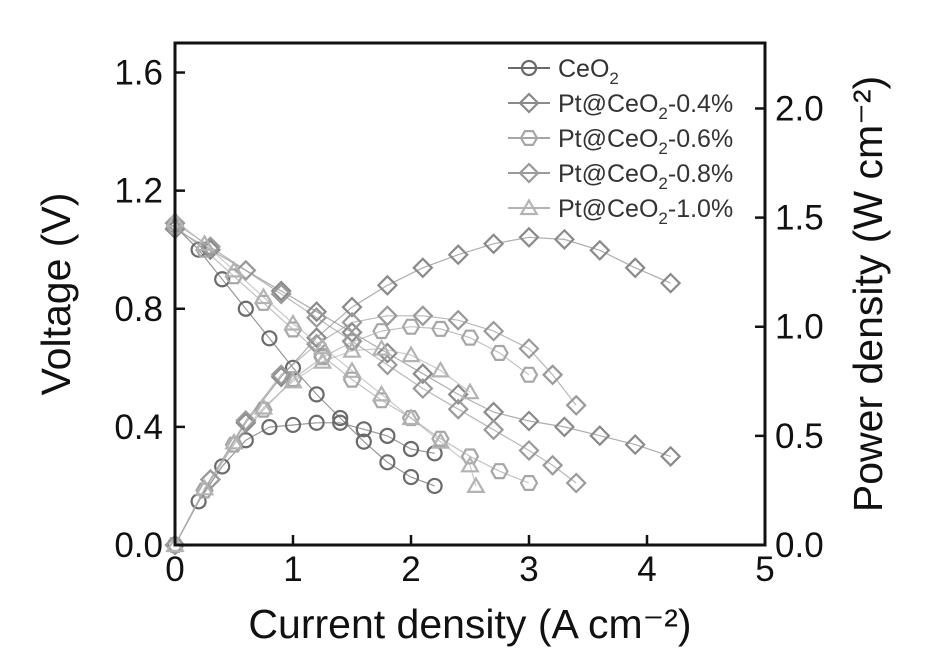 The height and width of the screenshot is (657, 929). Describe the element at coordinates (764, 569) in the screenshot. I see `x-tick-label-5: 5` at that location.